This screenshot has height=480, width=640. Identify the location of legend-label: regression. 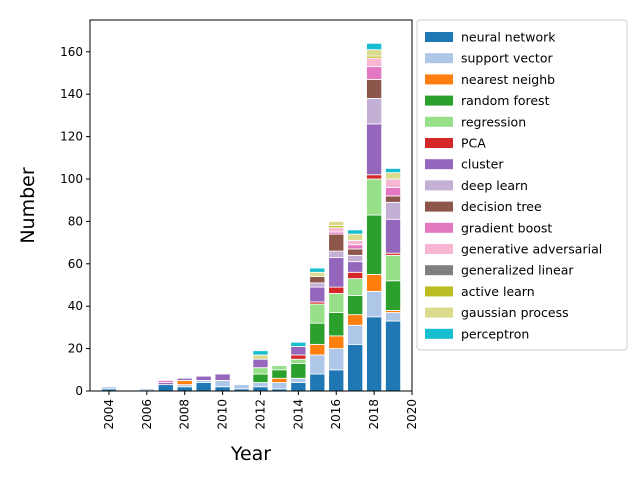
(493, 121).